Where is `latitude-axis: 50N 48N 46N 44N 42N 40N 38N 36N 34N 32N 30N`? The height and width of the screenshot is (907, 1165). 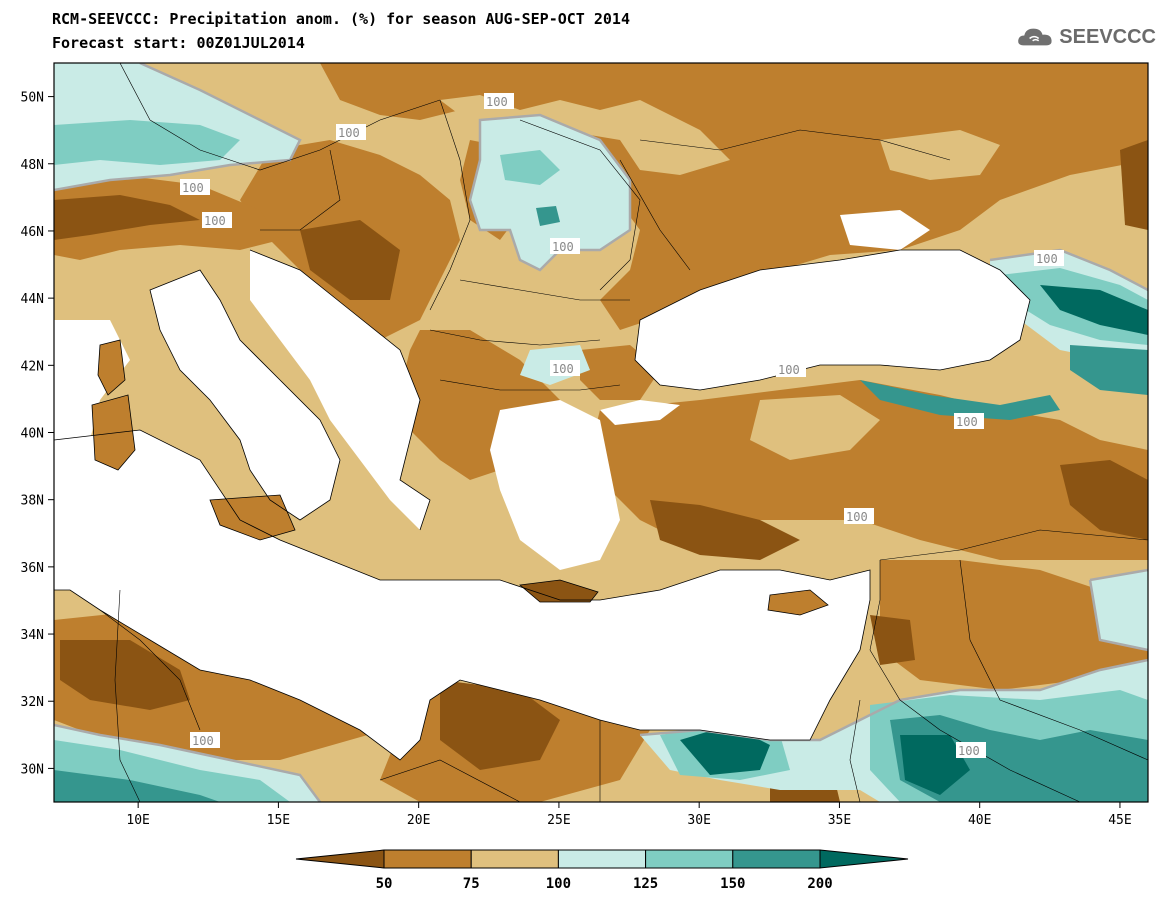
latitude-axis: 50N 48N 46N 44N 42N 40N 38N 36N 34N 32N 30N is located at coordinates (37, 434).